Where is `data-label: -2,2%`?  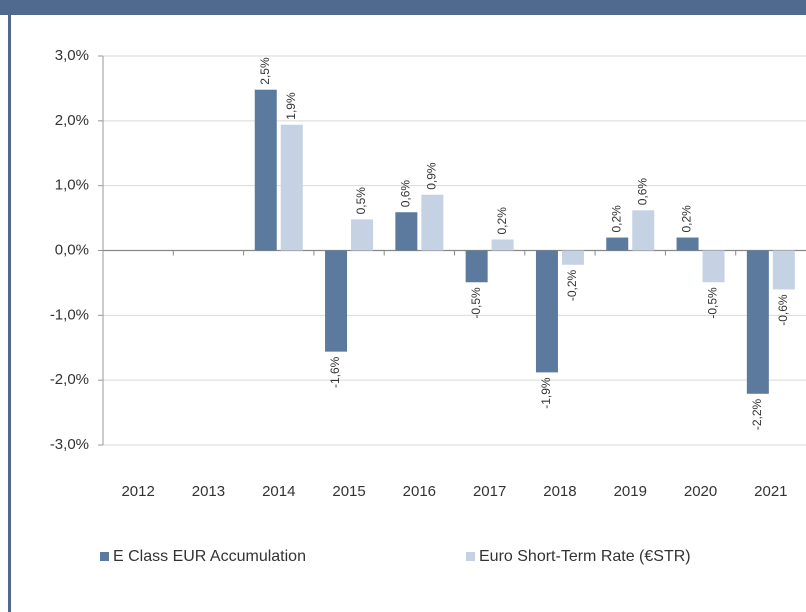
data-label: -2,2% is located at coordinates (757, 414).